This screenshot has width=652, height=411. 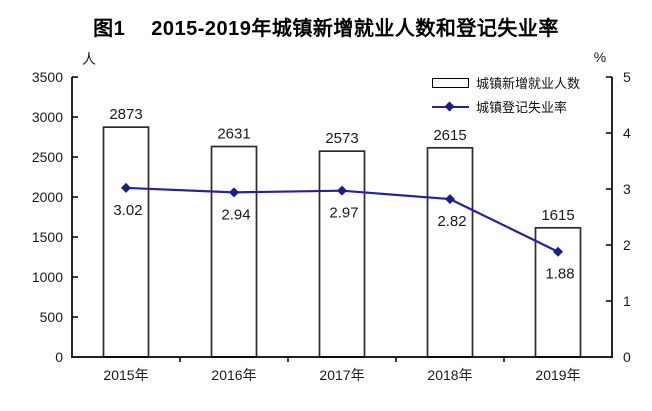 I want to click on y-axis-left-tick-label: 1500, so click(x=47, y=237).